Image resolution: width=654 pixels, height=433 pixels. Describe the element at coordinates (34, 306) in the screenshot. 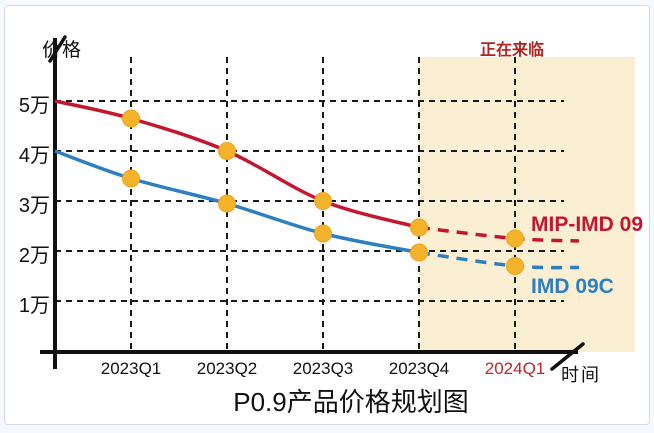

I see `y-tick-label: 1万` at that location.